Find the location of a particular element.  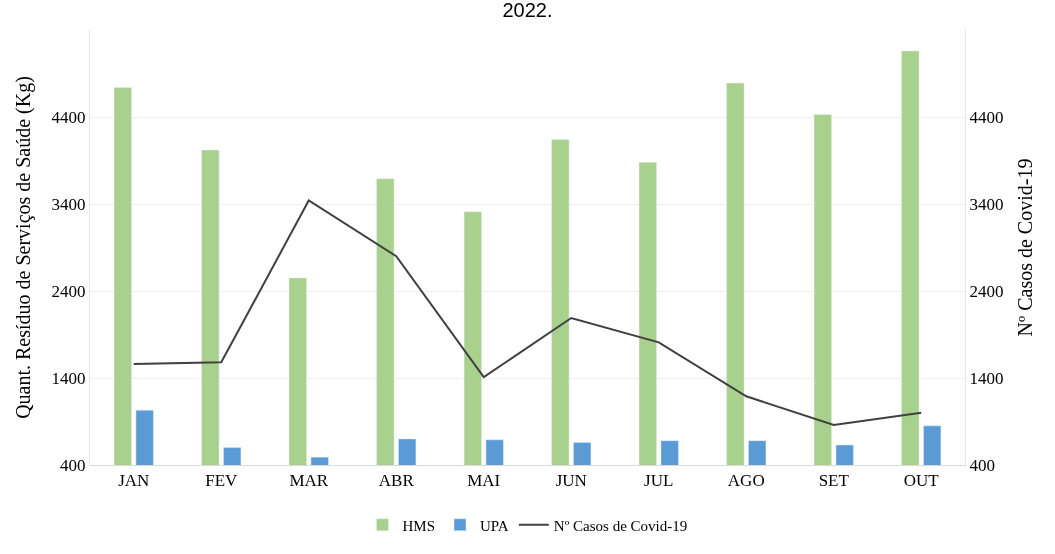

legend-label: UPA is located at coordinates (494, 525).